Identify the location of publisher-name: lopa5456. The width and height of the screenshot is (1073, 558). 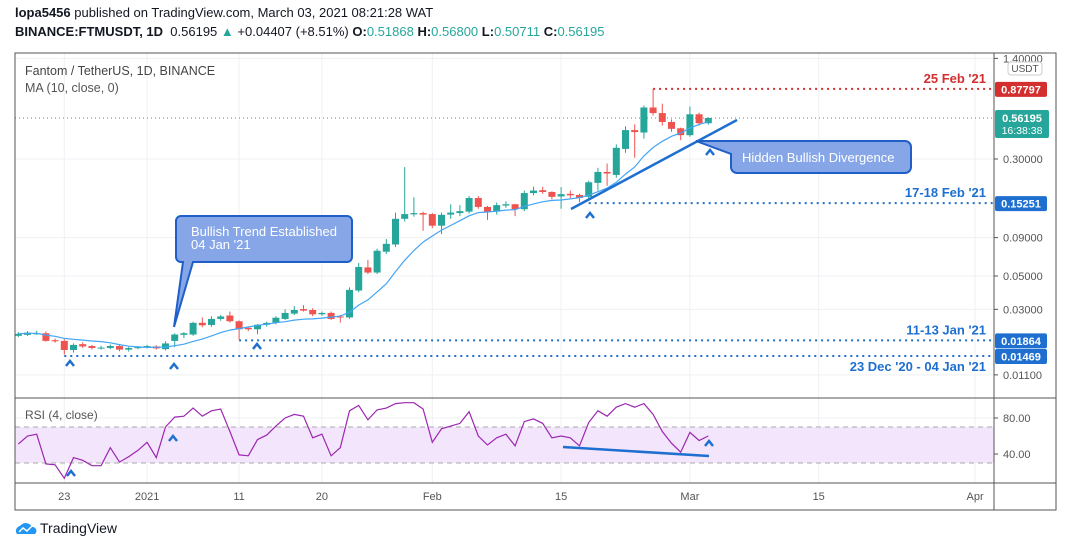
(43, 12).